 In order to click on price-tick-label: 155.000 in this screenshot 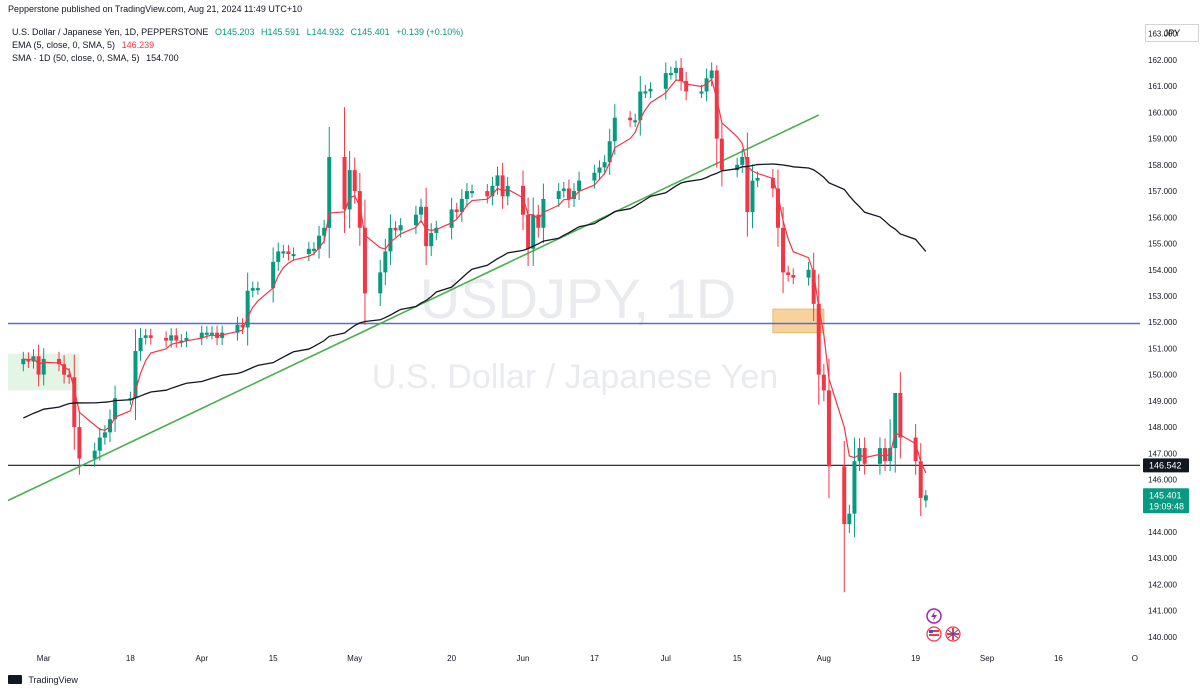, I will do `click(1162, 244)`.